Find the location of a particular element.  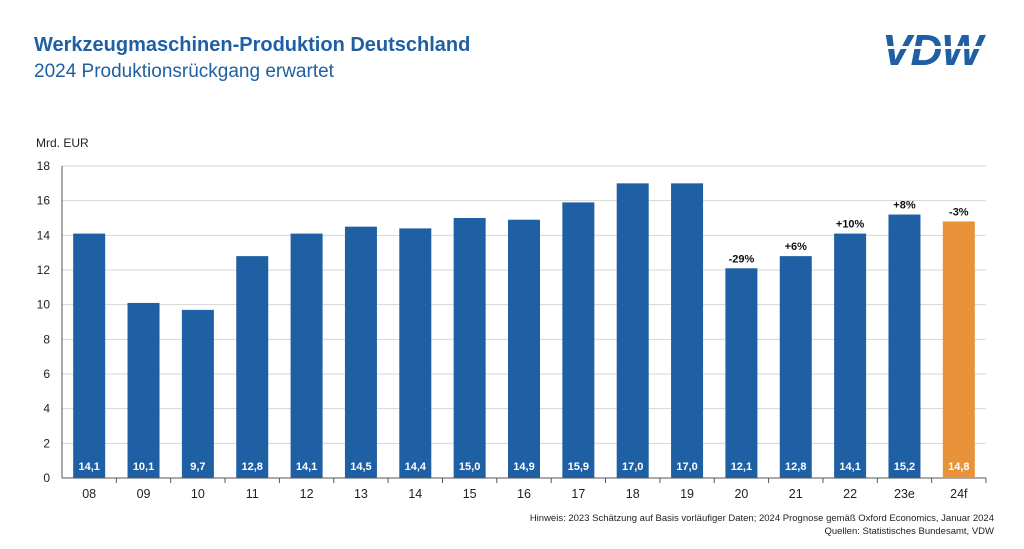

bar-value-label: 14,4 is located at coordinates (416, 467).